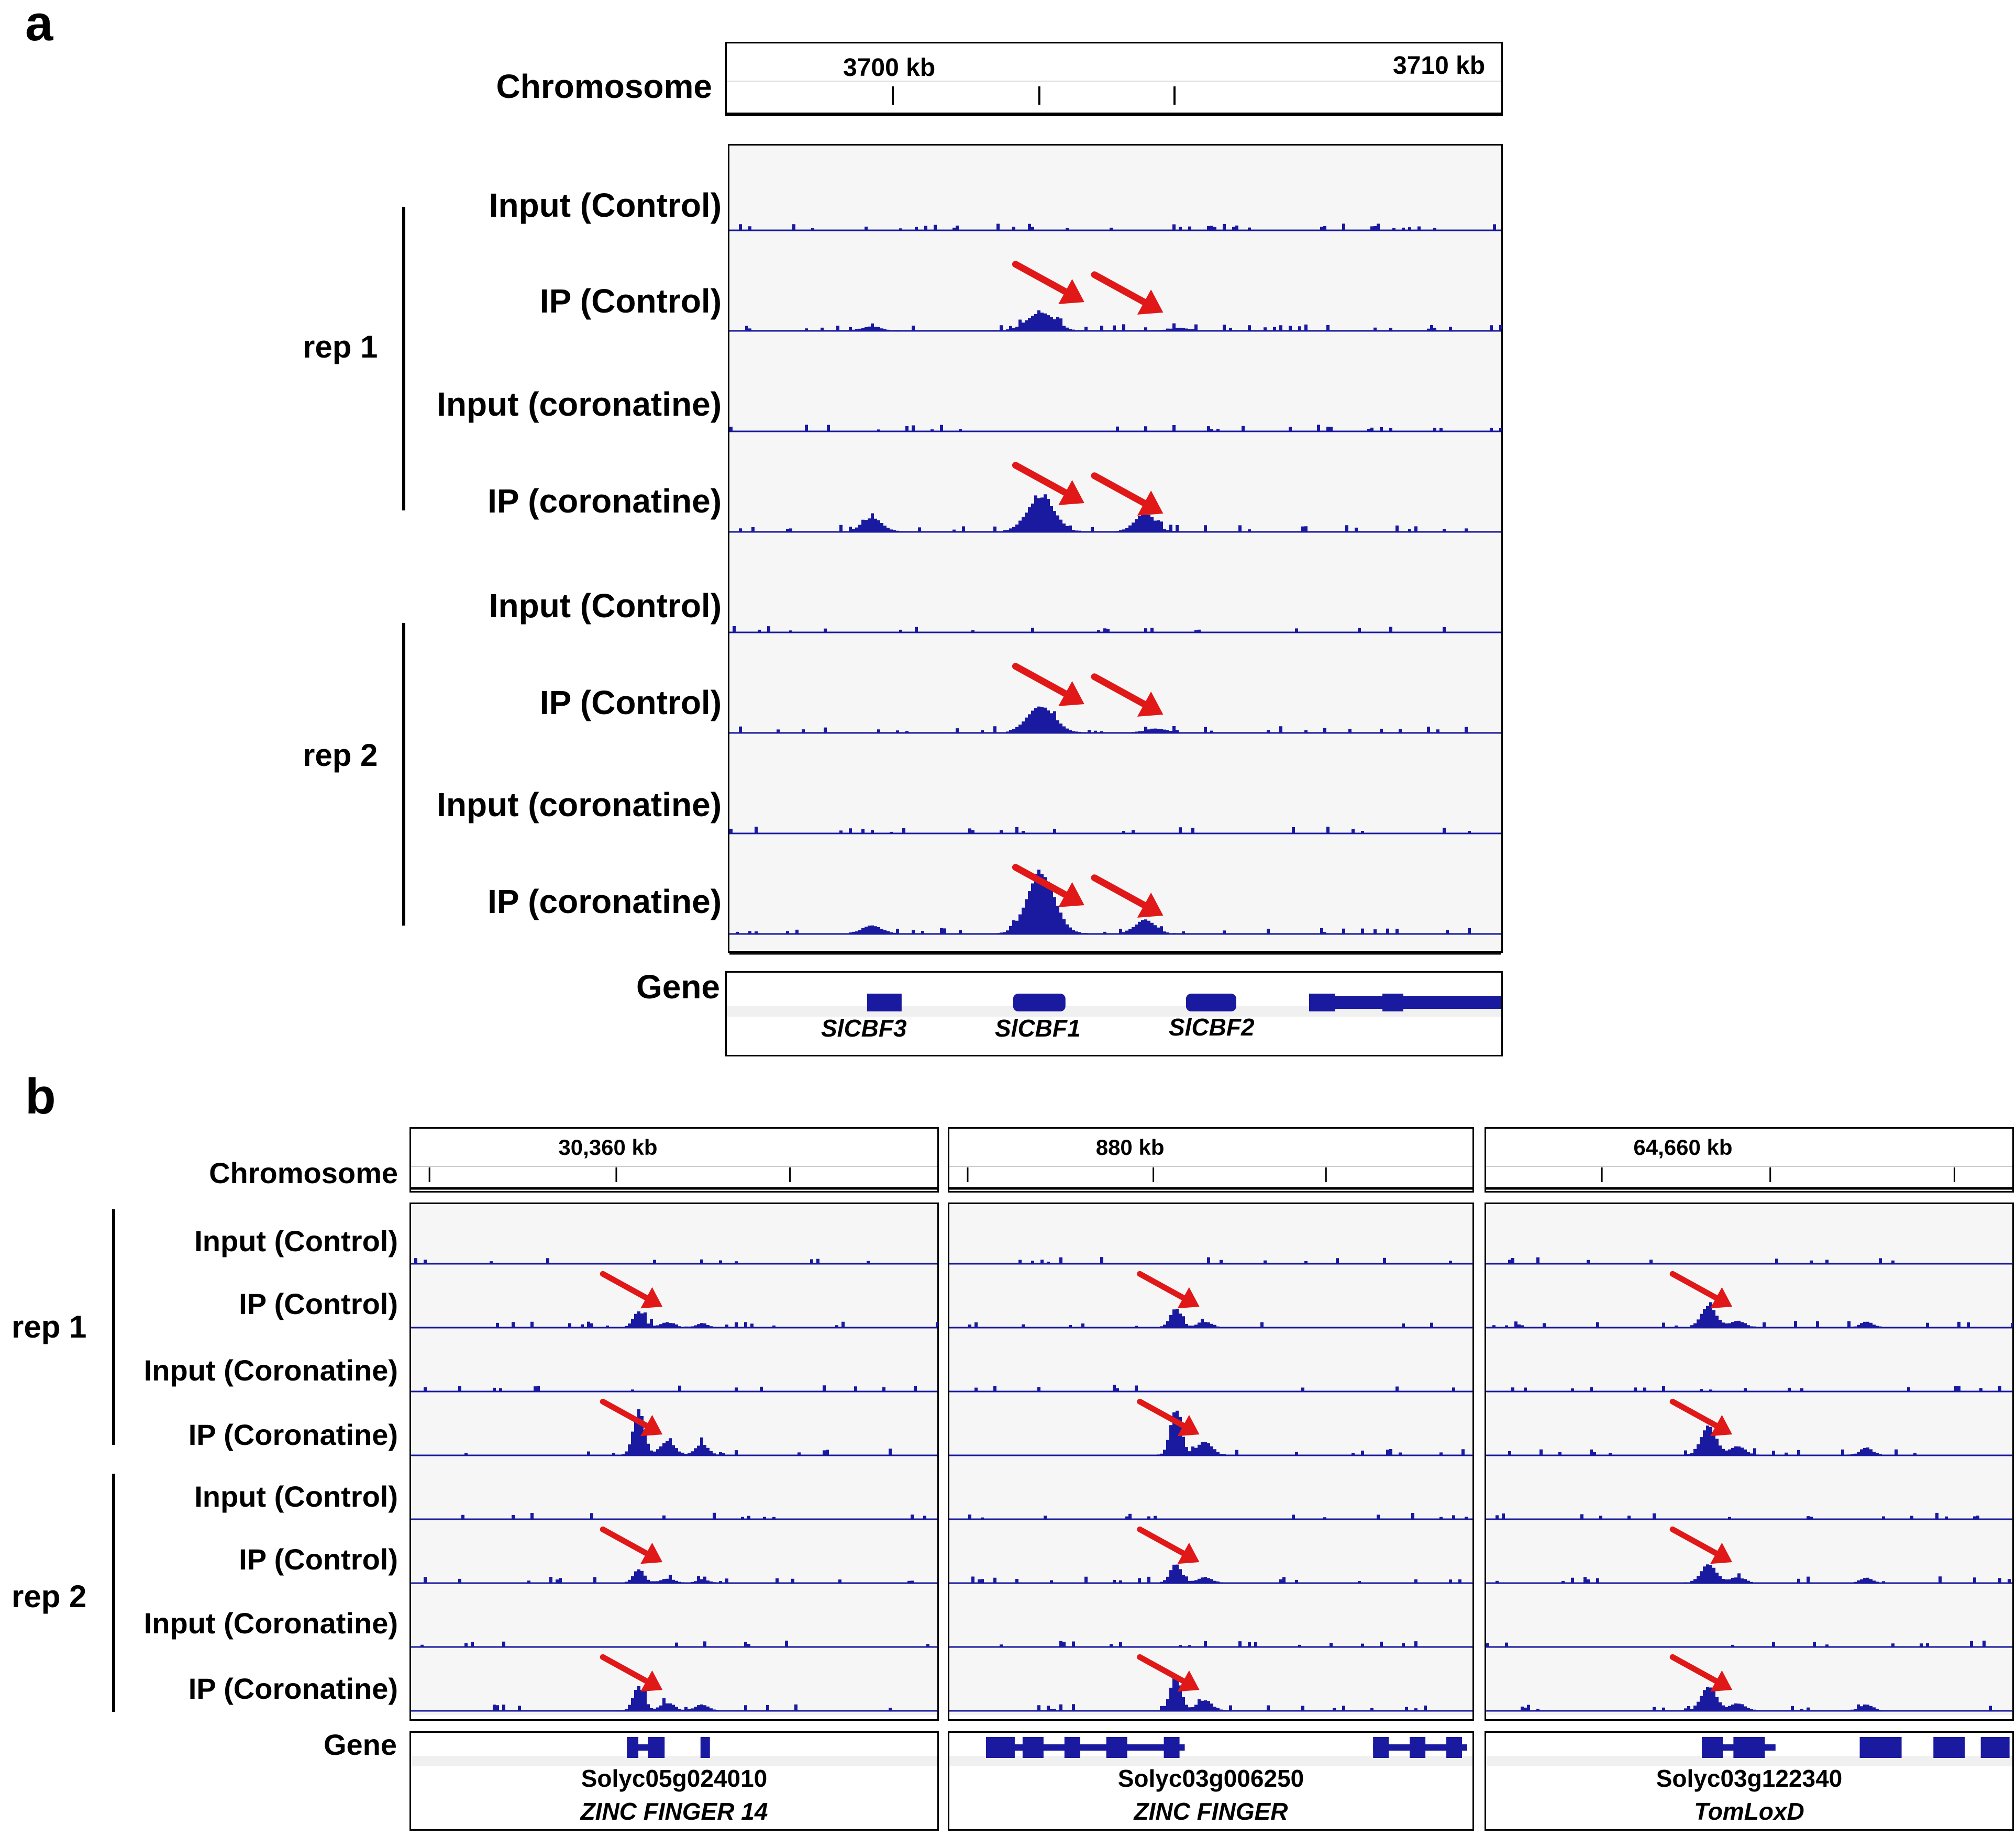  What do you see at coordinates (1694, 1286) in the screenshot?
I see `arrow-b-3-2-shaft` at bounding box center [1694, 1286].